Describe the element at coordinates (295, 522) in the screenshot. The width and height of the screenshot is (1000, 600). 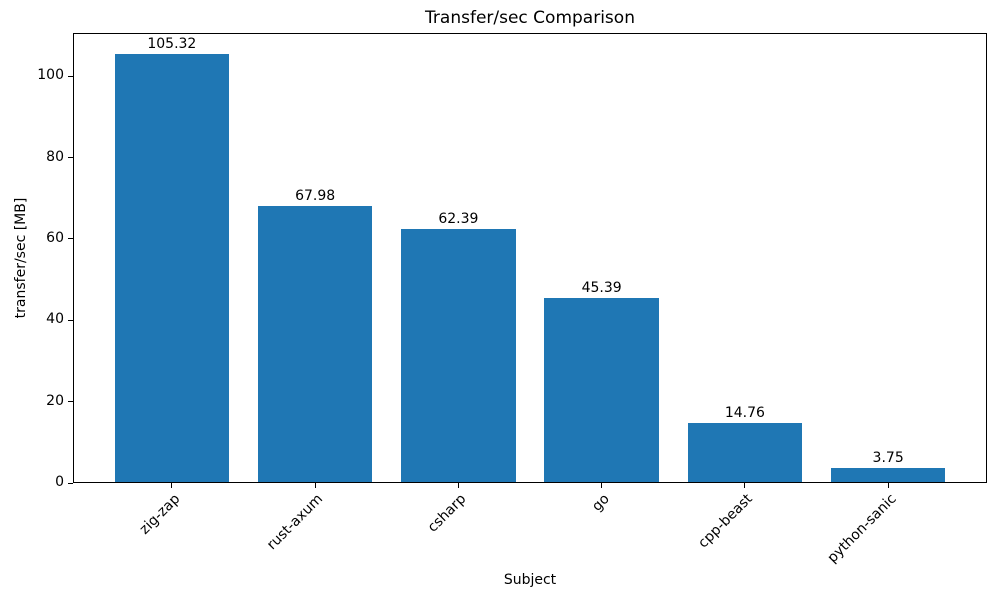
I see `x-tick-label: rust-axum` at that location.